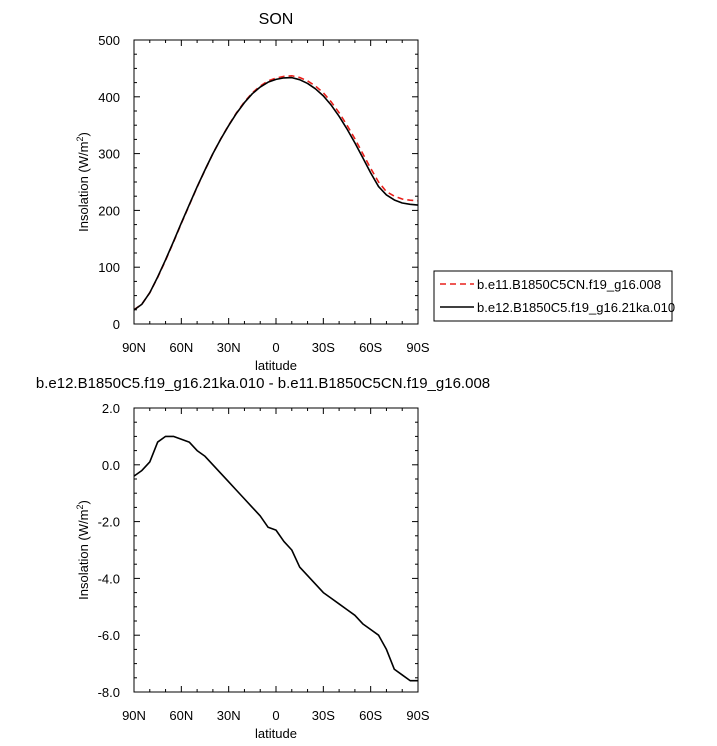 This screenshot has height=746, width=717. Describe the element at coordinates (276, 19) in the screenshot. I see `chart1-title: SON` at that location.